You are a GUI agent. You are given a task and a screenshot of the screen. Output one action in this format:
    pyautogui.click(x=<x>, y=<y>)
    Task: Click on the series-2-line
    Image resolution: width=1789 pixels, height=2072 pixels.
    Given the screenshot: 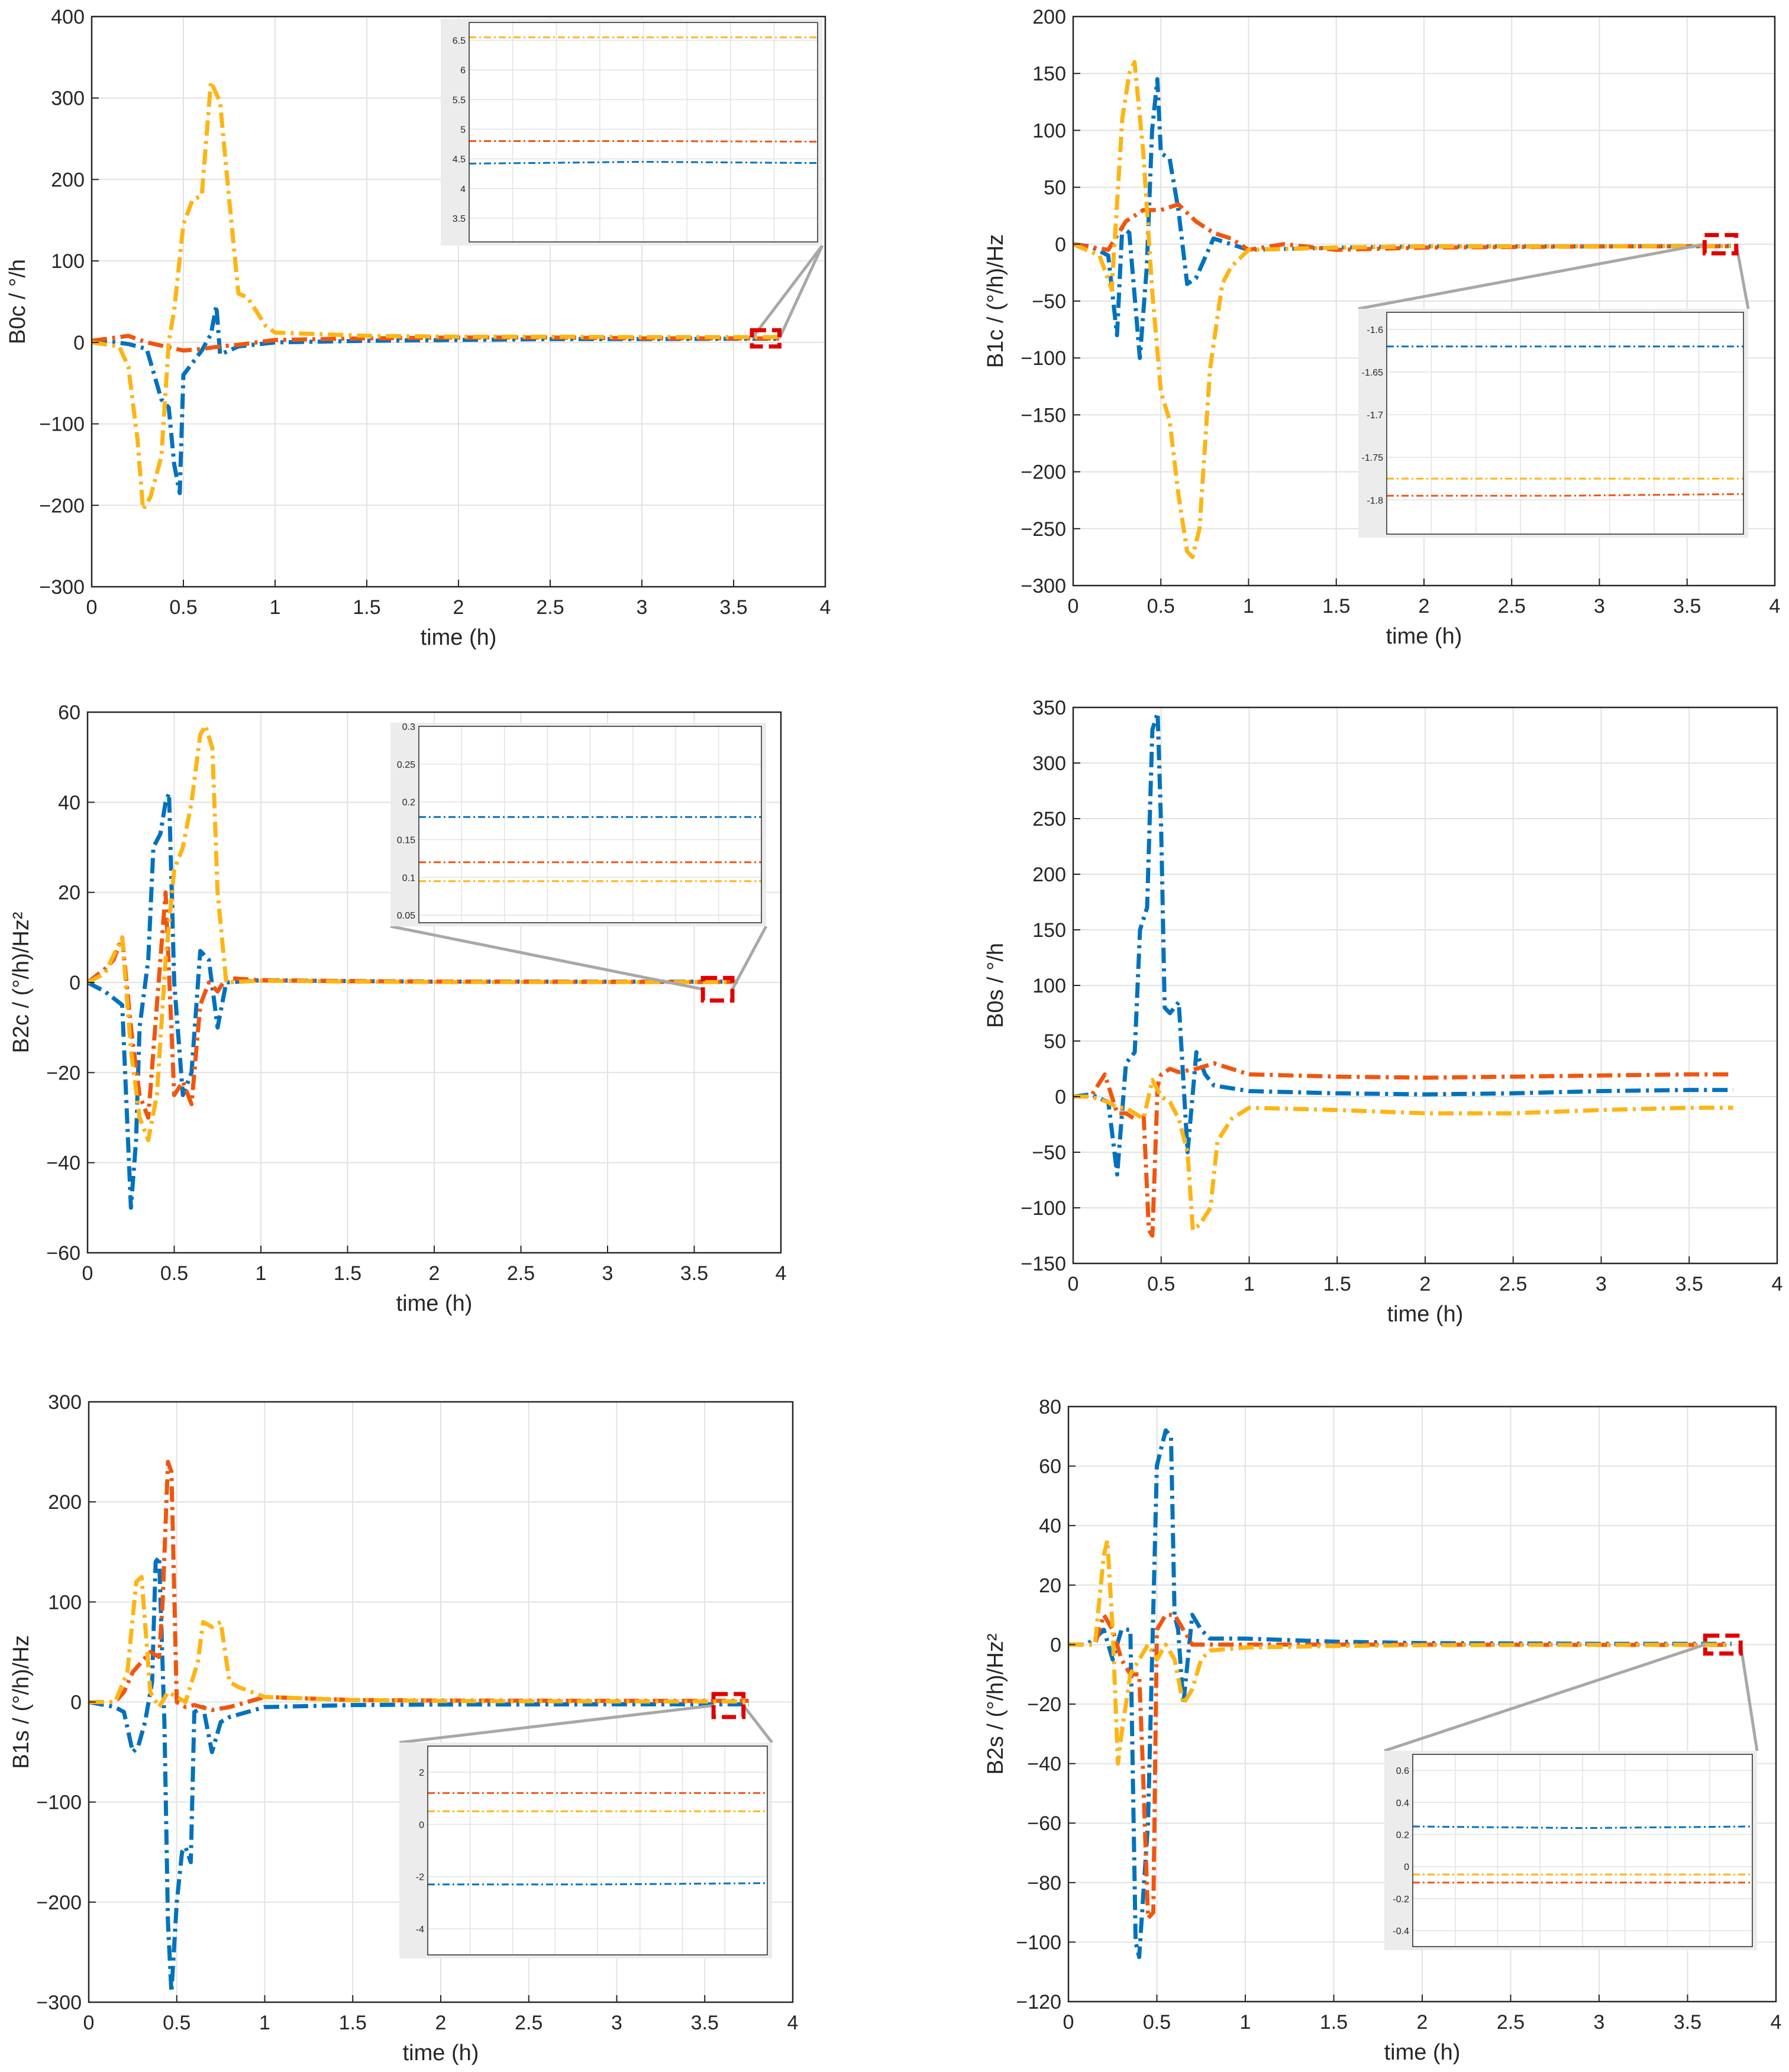 What is the action you would take?
    pyautogui.click(x=436, y=343)
    